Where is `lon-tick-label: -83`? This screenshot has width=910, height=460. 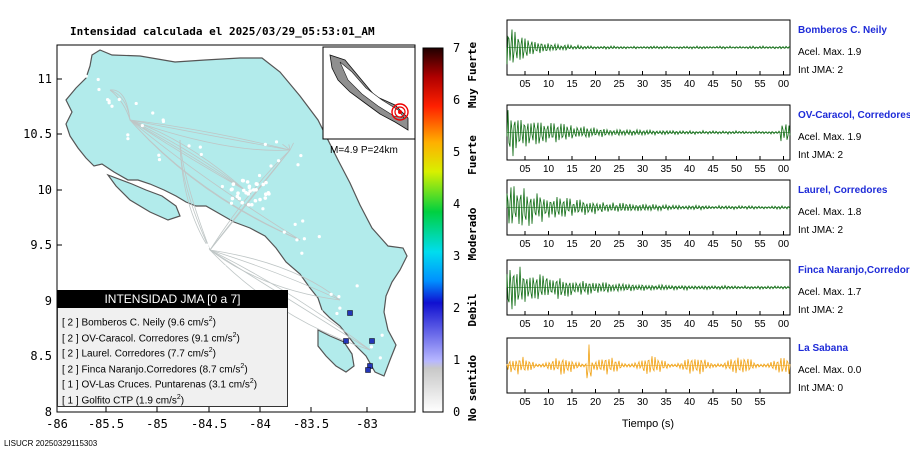
lon-tick-label: -83 is located at coordinates (367, 424).